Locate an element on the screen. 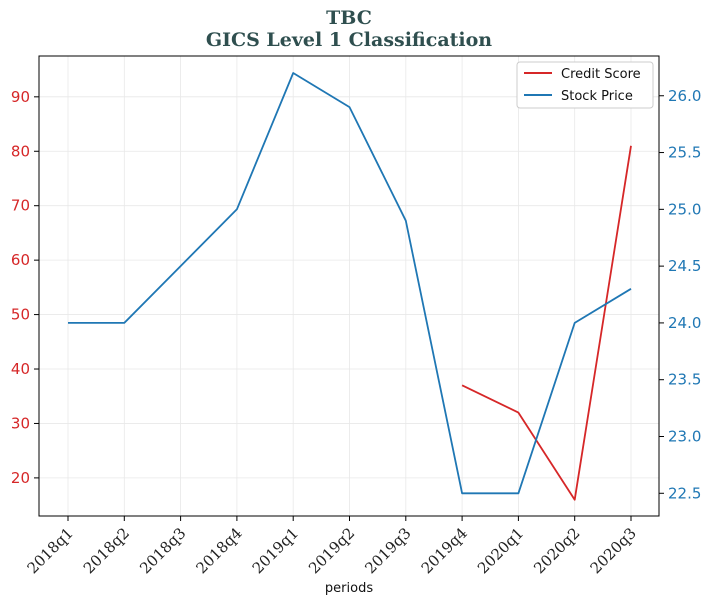  x-axis-label: periods is located at coordinates (349, 588).